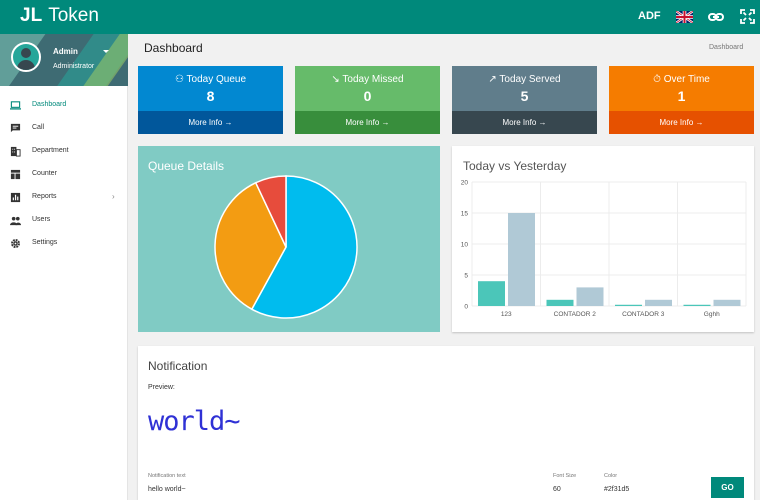 This screenshot has height=500, width=760. I want to click on today-served-card: ↗ Today Served 5 More Info →, so click(524, 100).